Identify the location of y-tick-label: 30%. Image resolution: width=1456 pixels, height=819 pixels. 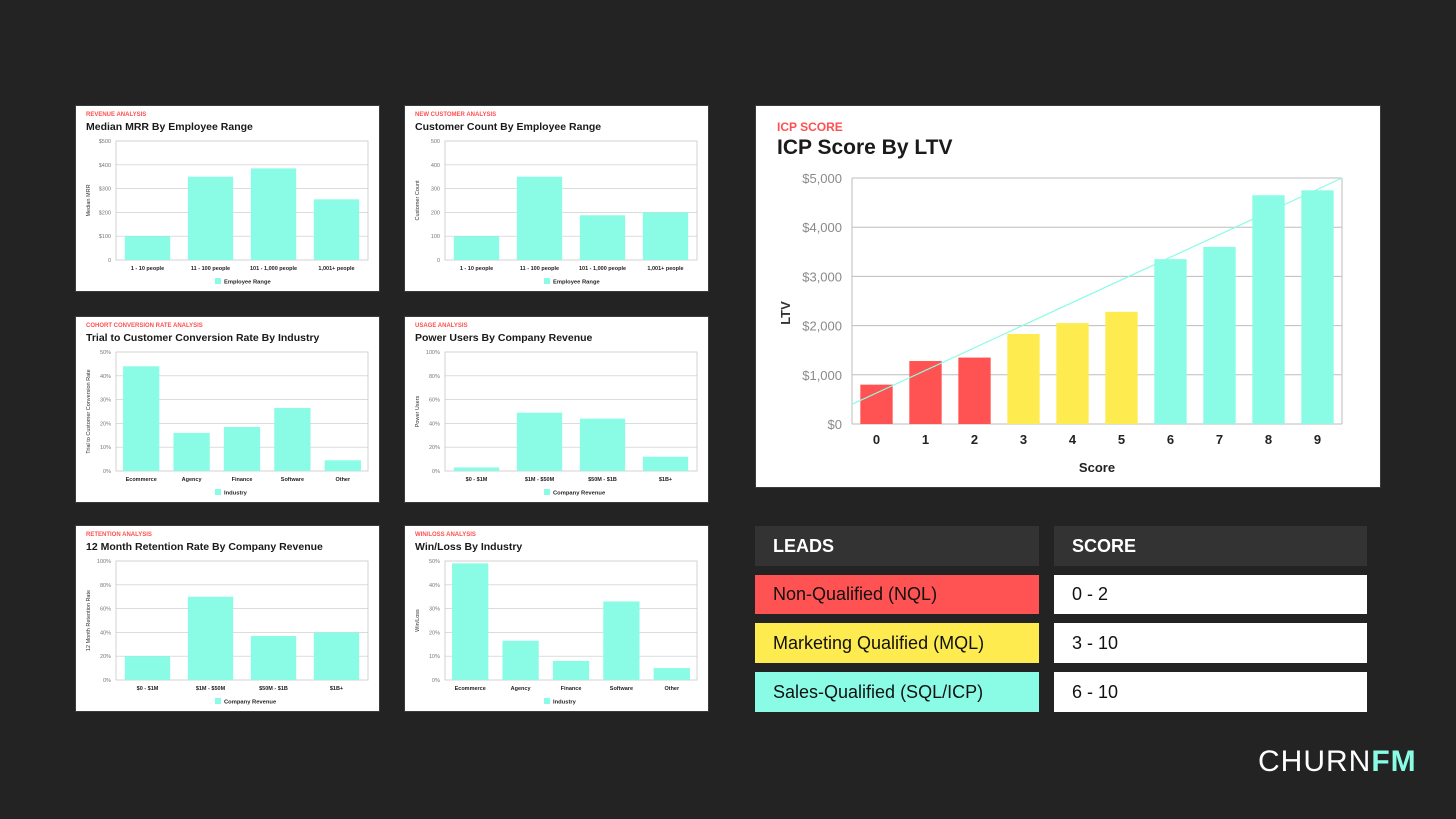
(434, 610).